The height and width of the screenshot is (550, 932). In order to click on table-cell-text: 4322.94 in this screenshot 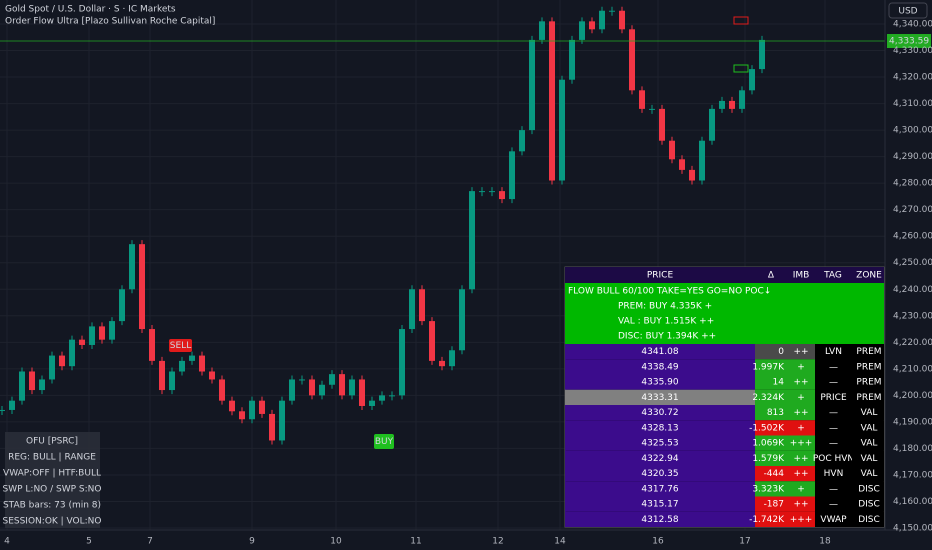, I will do `click(659, 459)`.